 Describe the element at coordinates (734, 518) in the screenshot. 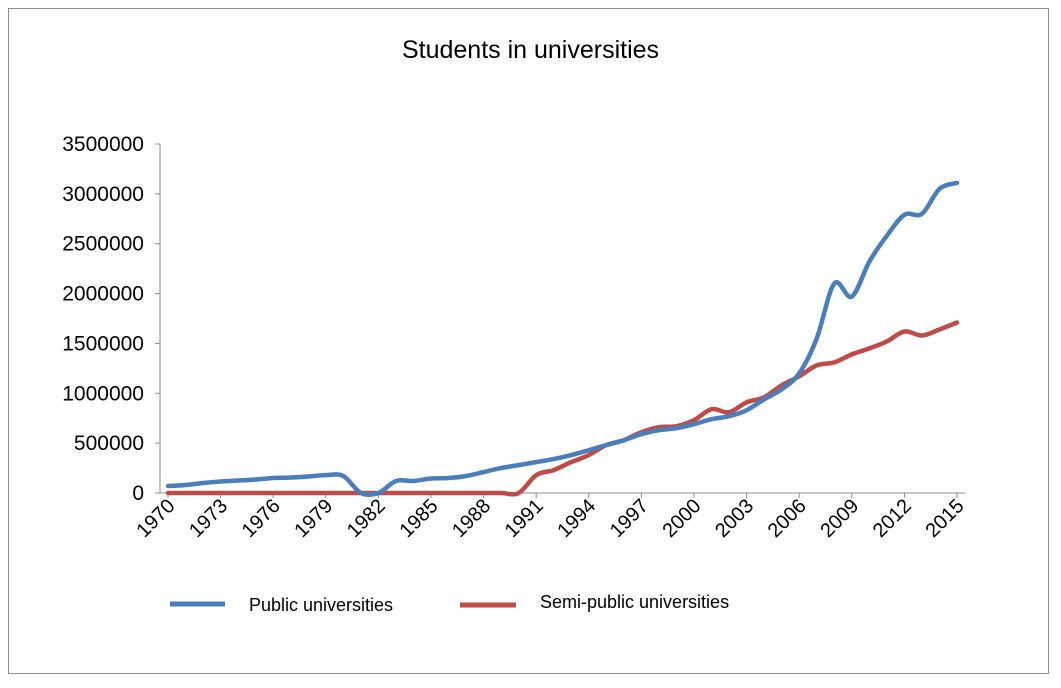

I see `x-tick-label: 2003` at that location.